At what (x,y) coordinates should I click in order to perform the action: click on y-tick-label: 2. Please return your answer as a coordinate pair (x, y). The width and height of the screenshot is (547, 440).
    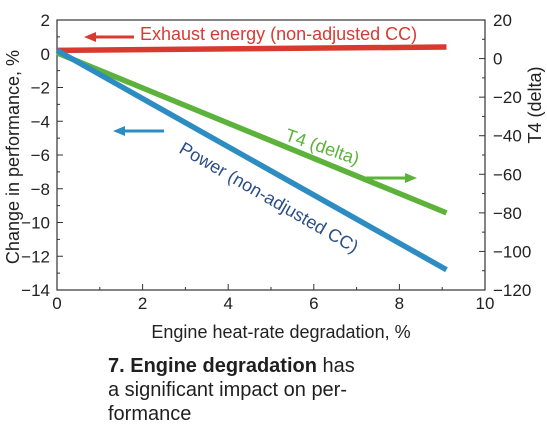
    Looking at the image, I should click on (45, 20).